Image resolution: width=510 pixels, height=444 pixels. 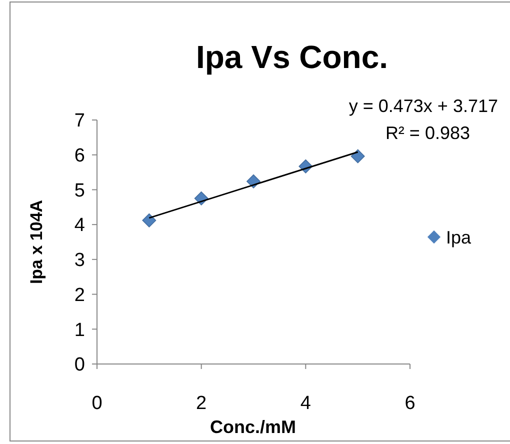 I want to click on y-tick-label: 0, so click(x=79, y=365).